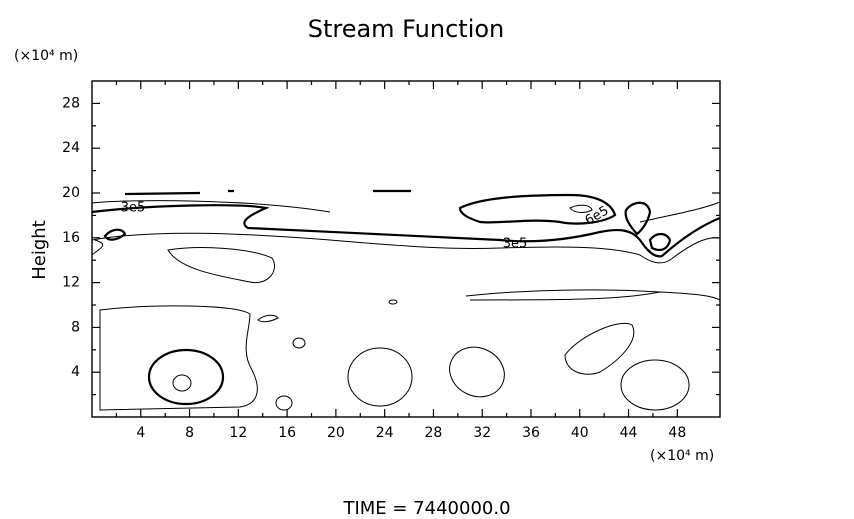 This screenshot has height=519, width=854. I want to click on y-tick-label: 4, so click(75, 372).